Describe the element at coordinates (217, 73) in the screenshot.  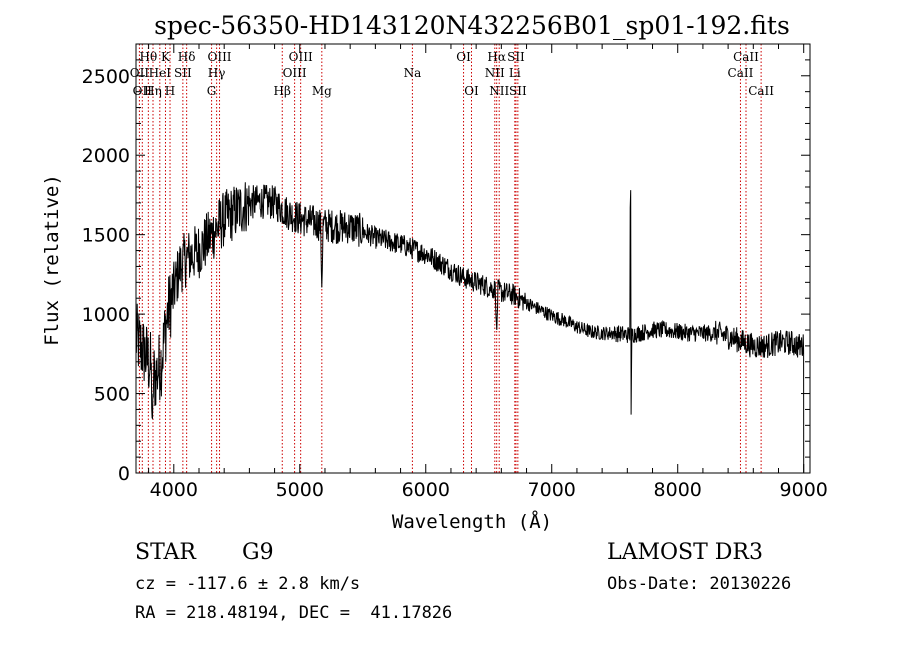
I see `line-label: Hγ` at that location.